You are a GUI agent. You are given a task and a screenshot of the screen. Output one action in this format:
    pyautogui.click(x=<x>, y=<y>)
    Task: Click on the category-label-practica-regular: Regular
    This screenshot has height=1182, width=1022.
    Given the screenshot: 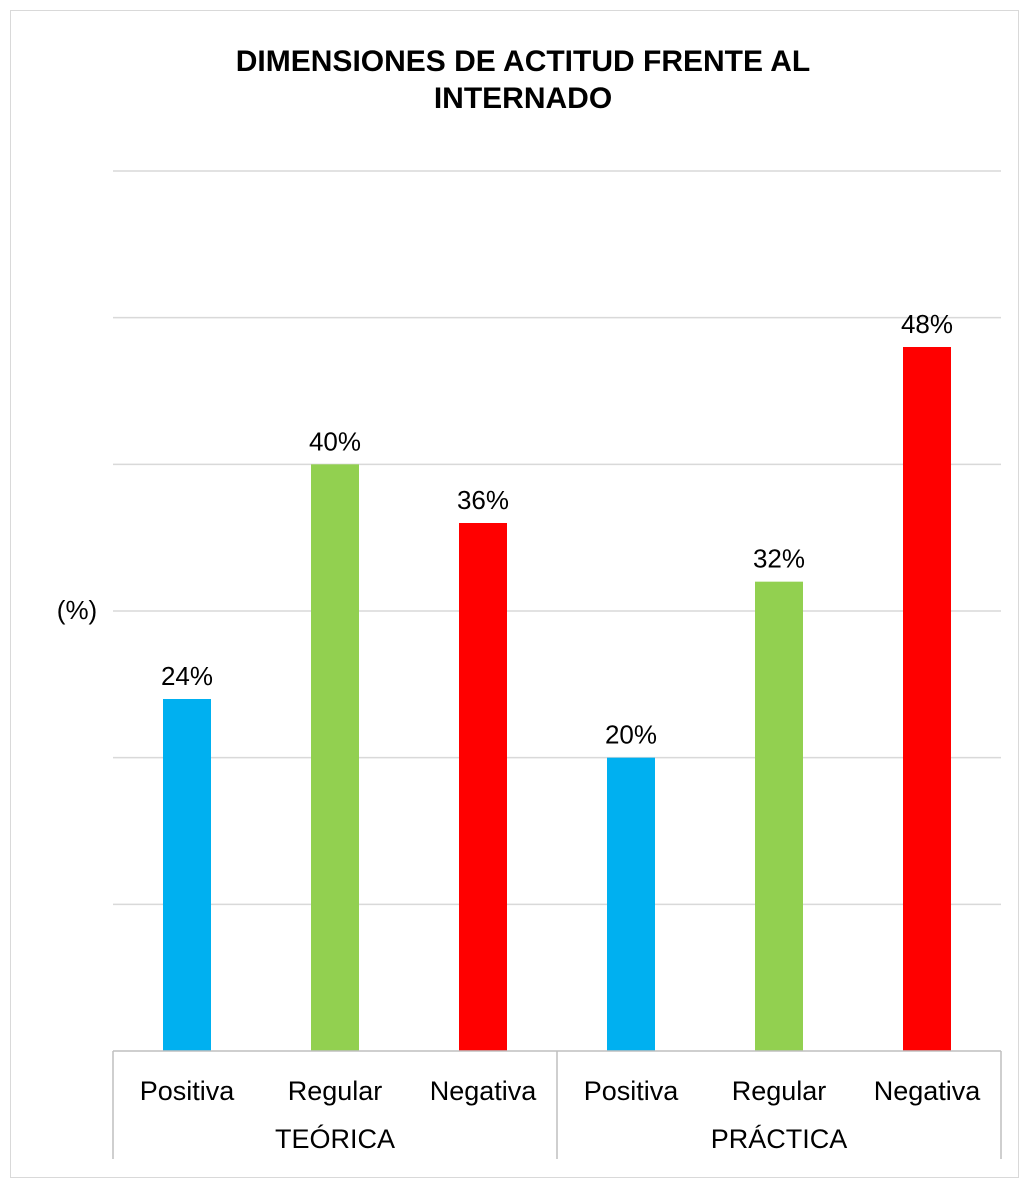 What is the action you would take?
    pyautogui.click(x=779, y=1091)
    